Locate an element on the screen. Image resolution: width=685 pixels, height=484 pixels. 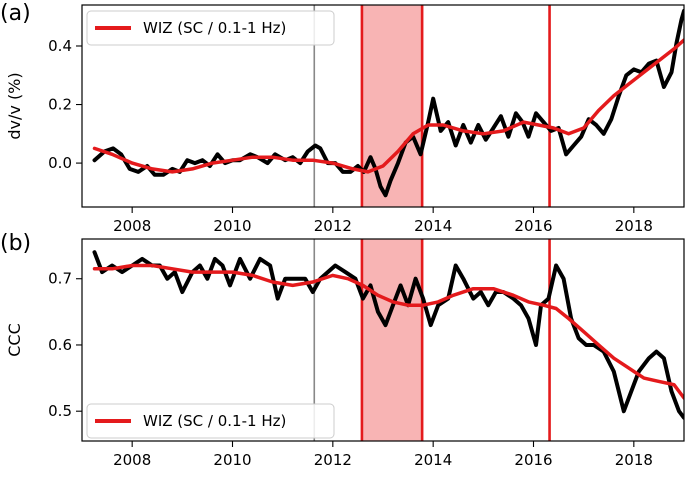
panel-b-legend-box is located at coordinates (210, 421).